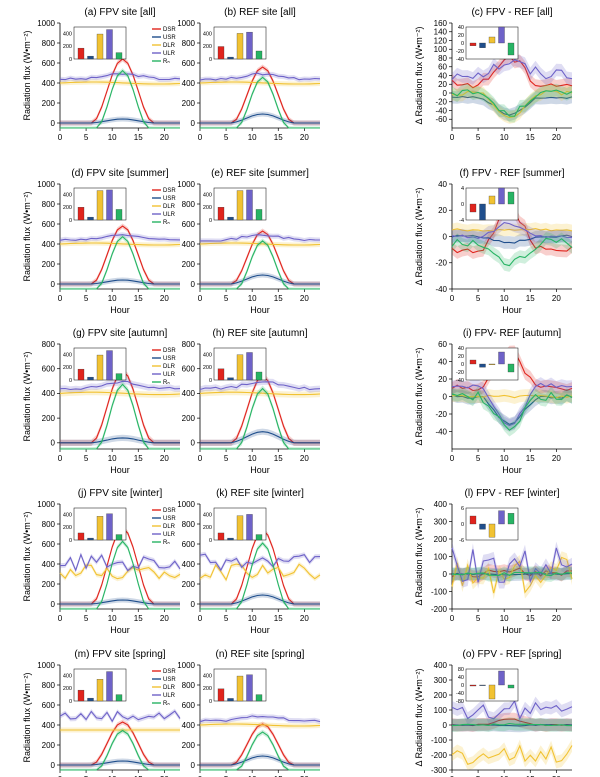 This screenshot has height=777, width=600. What do you see at coordinates (49, 544) in the screenshot?
I see `y-tick-label: 600` at bounding box center [49, 544].